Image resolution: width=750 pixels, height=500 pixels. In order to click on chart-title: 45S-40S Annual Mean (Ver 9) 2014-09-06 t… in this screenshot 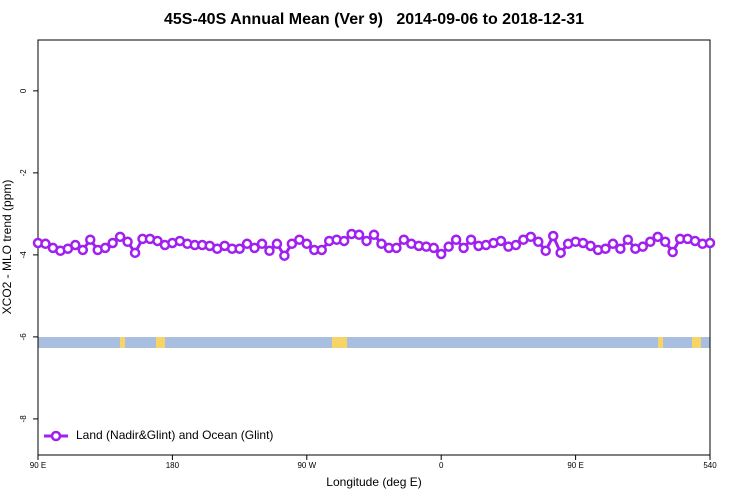, I will do `click(374, 19)`.